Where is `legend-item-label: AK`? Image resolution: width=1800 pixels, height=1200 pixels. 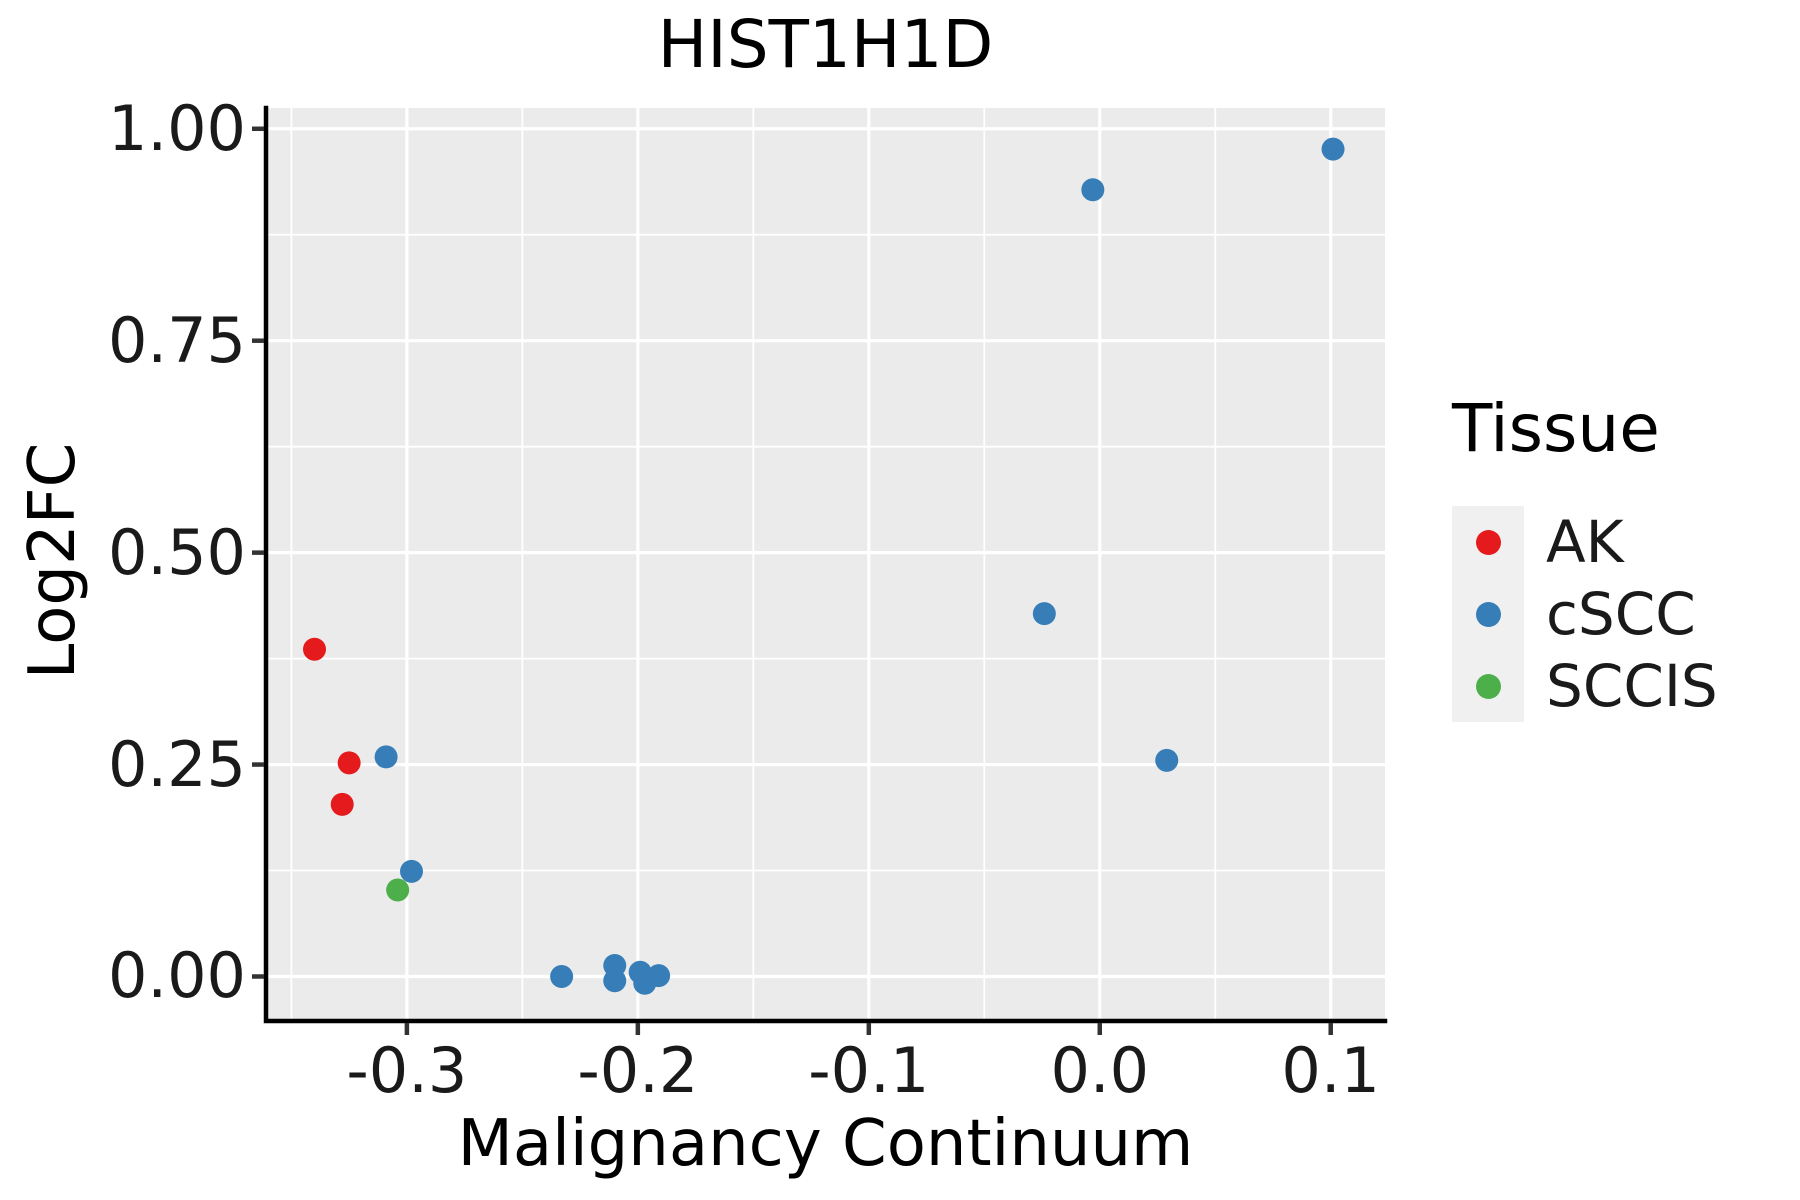 legend-item-label: AK is located at coordinates (1585, 542).